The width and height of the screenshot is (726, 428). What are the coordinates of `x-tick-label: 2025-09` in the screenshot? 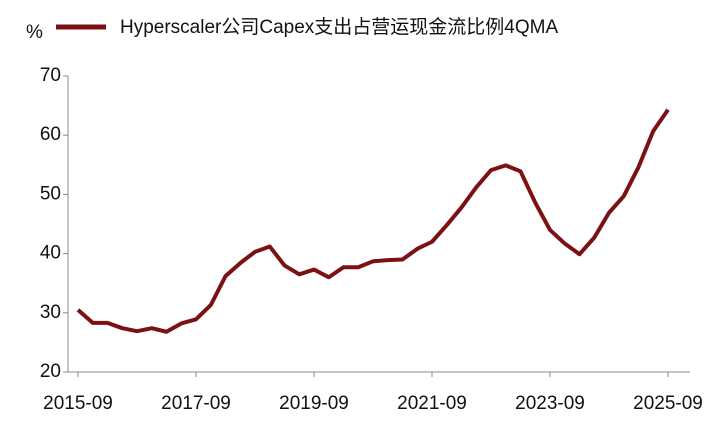 It's located at (668, 403).